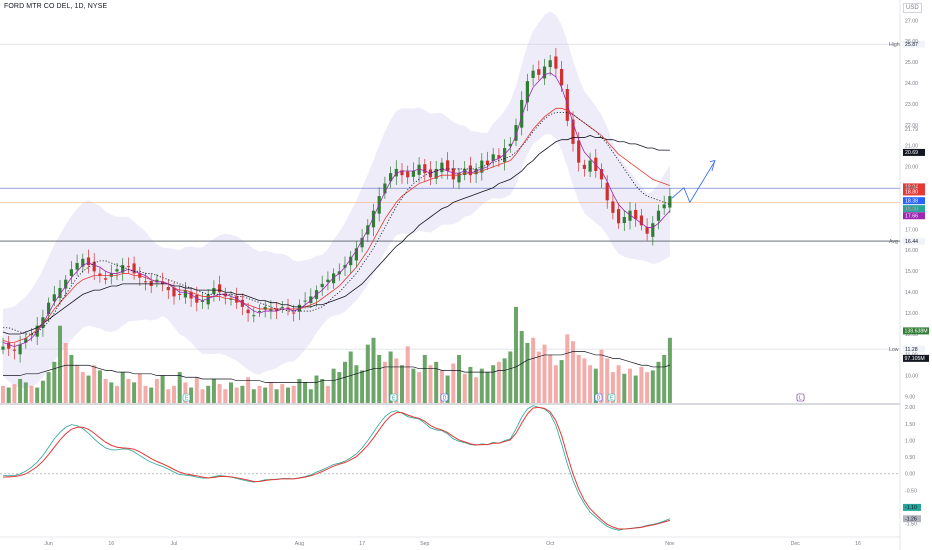 This screenshot has width=932, height=550. Describe the element at coordinates (911, 520) in the screenshot. I see `osc-badge-value: -1.26` at that location.